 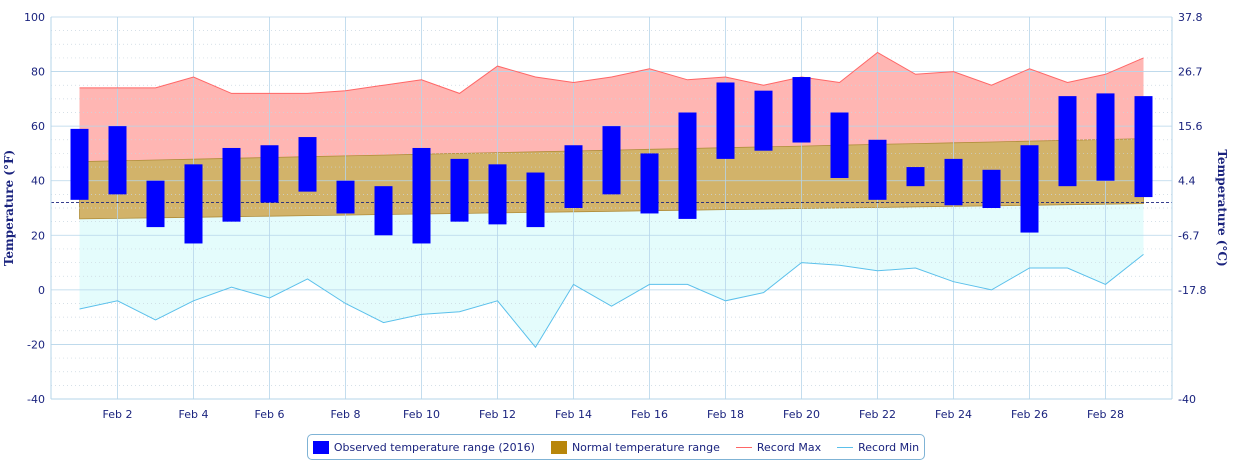 I want to click on legend-item-normal: Normal temperature range, so click(x=635, y=447).